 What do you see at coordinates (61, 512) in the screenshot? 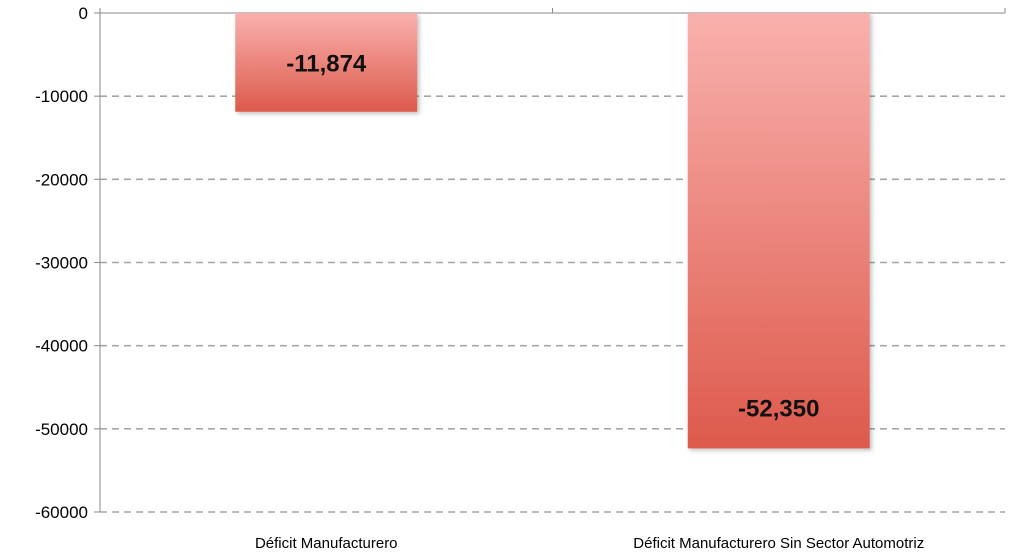
I see `y-tick-label: -60000` at bounding box center [61, 512].